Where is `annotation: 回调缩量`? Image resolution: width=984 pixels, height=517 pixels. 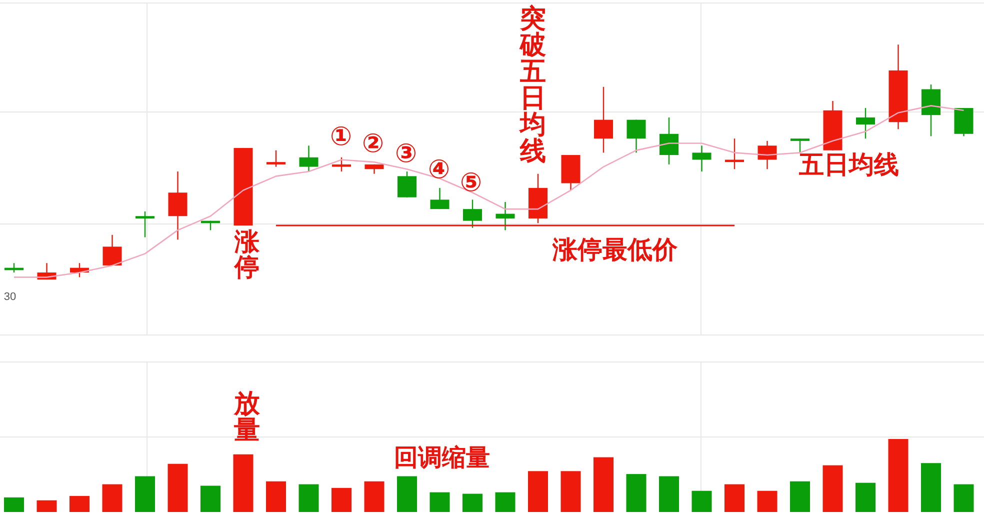
annotation: 回调缩量 is located at coordinates (442, 458).